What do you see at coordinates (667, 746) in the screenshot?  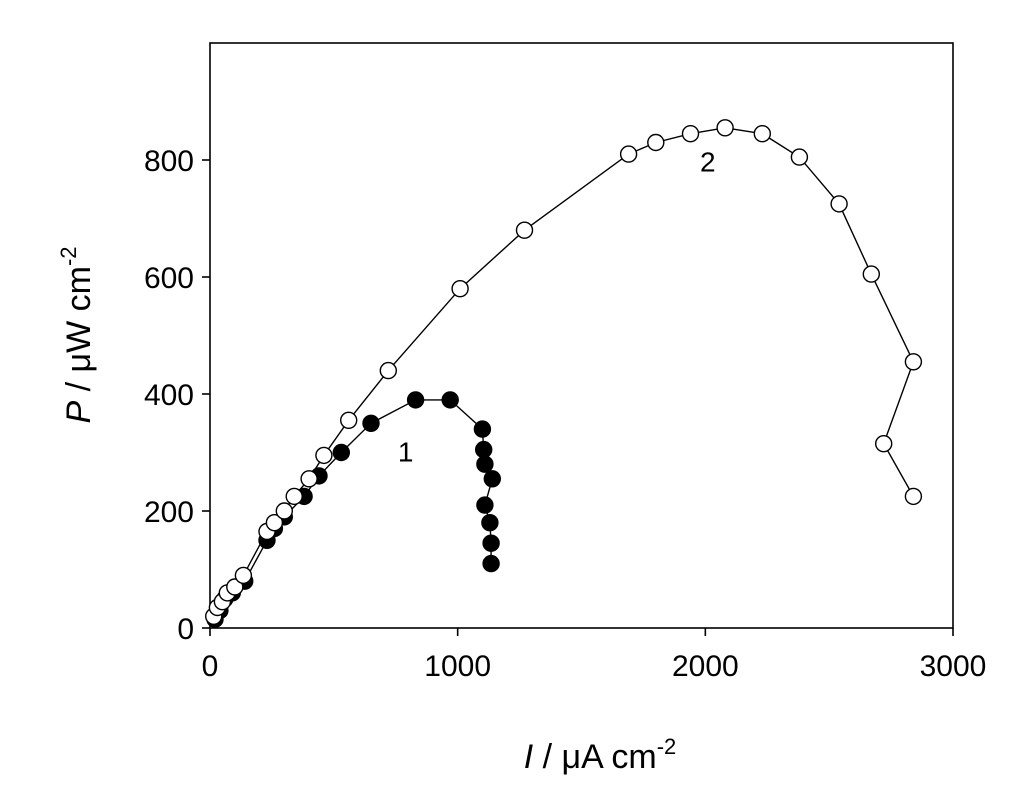 I see `x-axis-unit-exponent: -2` at bounding box center [667, 746].